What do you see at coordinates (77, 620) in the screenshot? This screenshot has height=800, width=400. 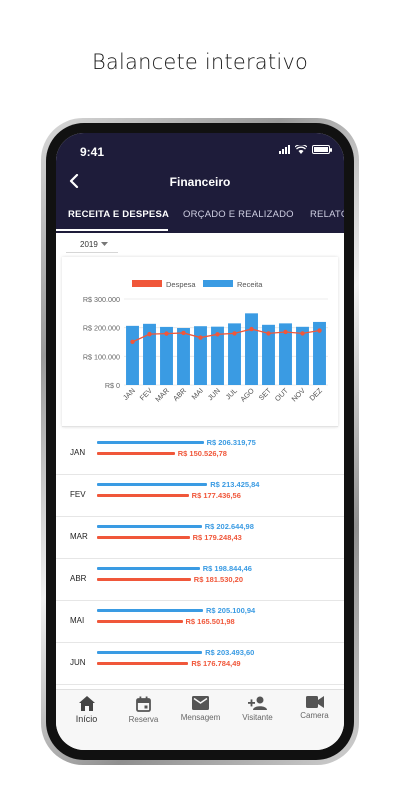 I see `row-month-label: MAI` at bounding box center [77, 620].